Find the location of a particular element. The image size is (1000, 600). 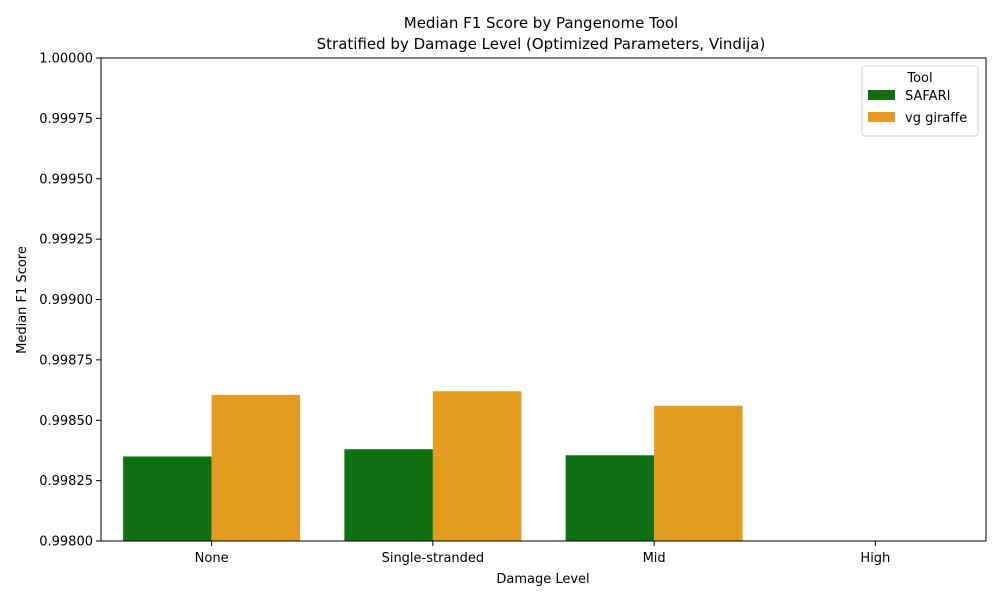

bar-safari-none is located at coordinates (167, 498).